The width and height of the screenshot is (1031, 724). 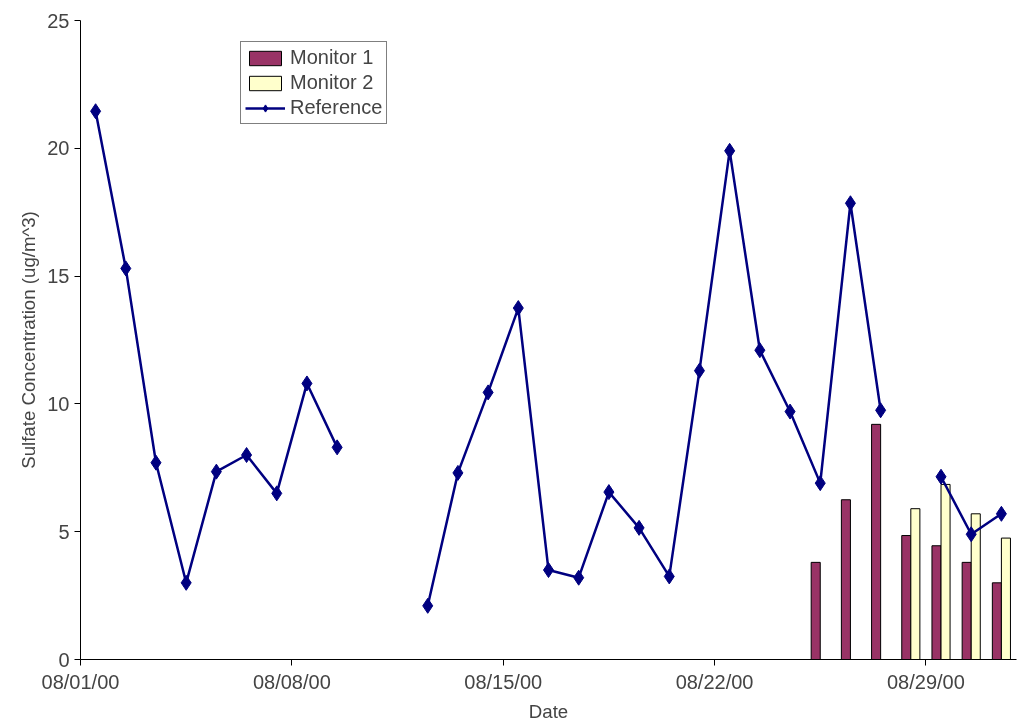 What do you see at coordinates (332, 82) in the screenshot?
I see `legend-label: Monitor 2` at bounding box center [332, 82].